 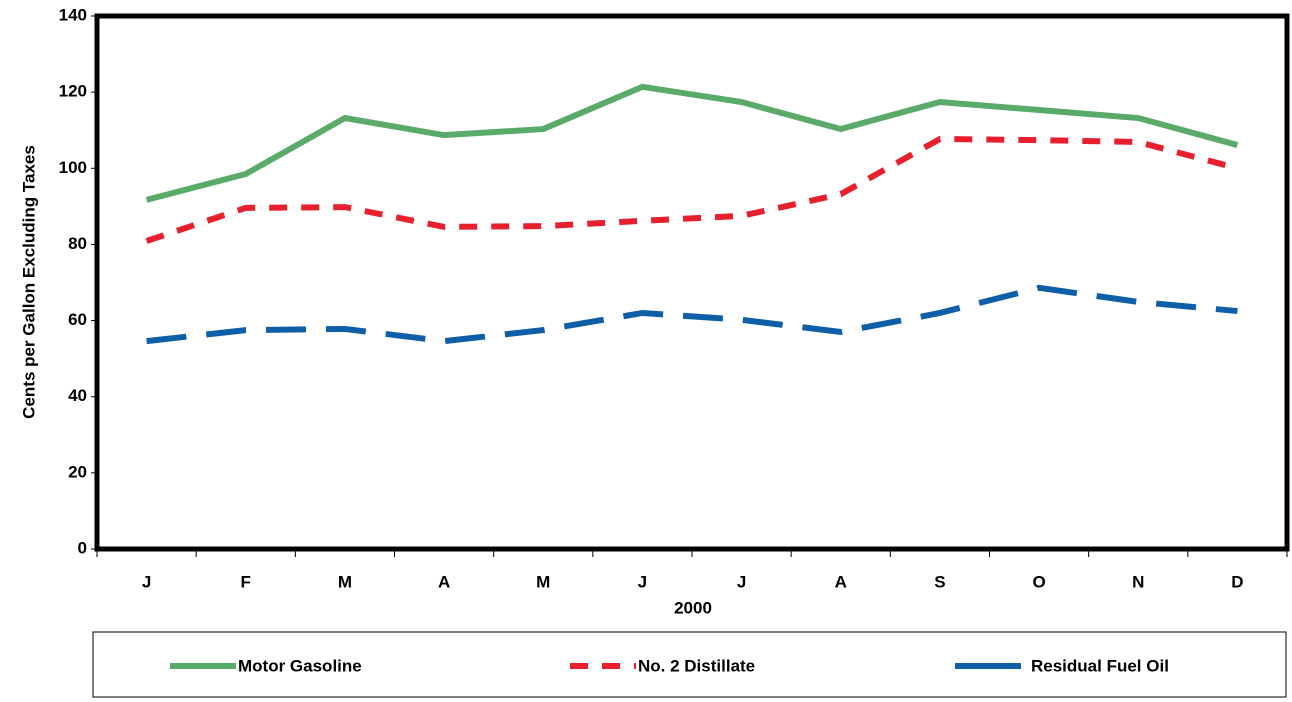 What do you see at coordinates (1138, 581) in the screenshot?
I see `x-tick-label: N` at bounding box center [1138, 581].